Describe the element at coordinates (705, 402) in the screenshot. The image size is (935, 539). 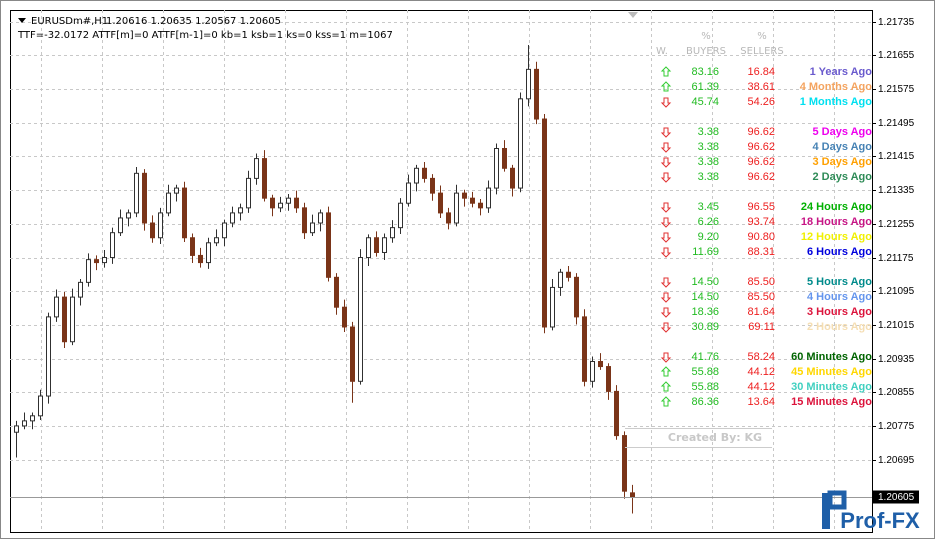
I see `buyers-pct: 86.36` at that location.